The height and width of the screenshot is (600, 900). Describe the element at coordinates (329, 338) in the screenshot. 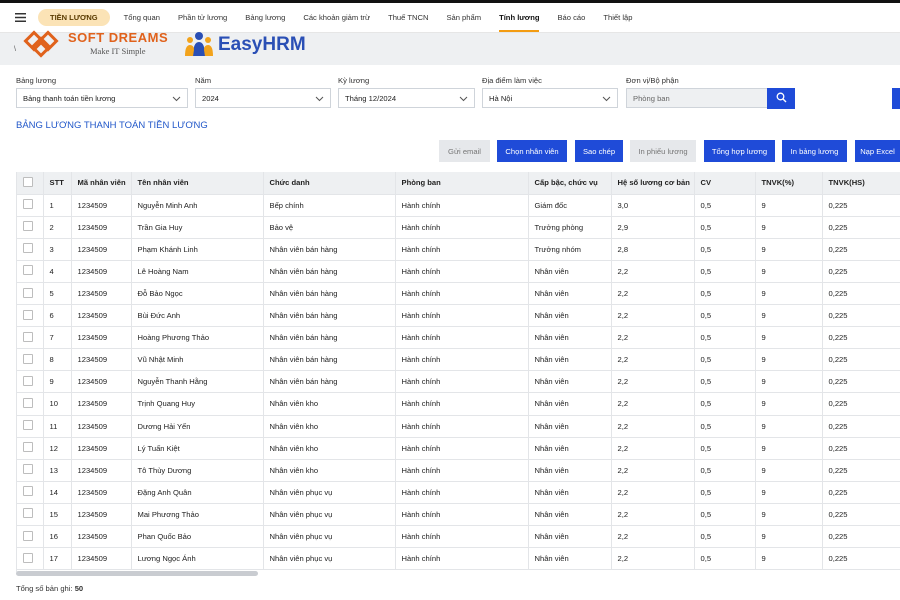

I see `cell-chuc-danh: Nhân viên bán hàng` at that location.